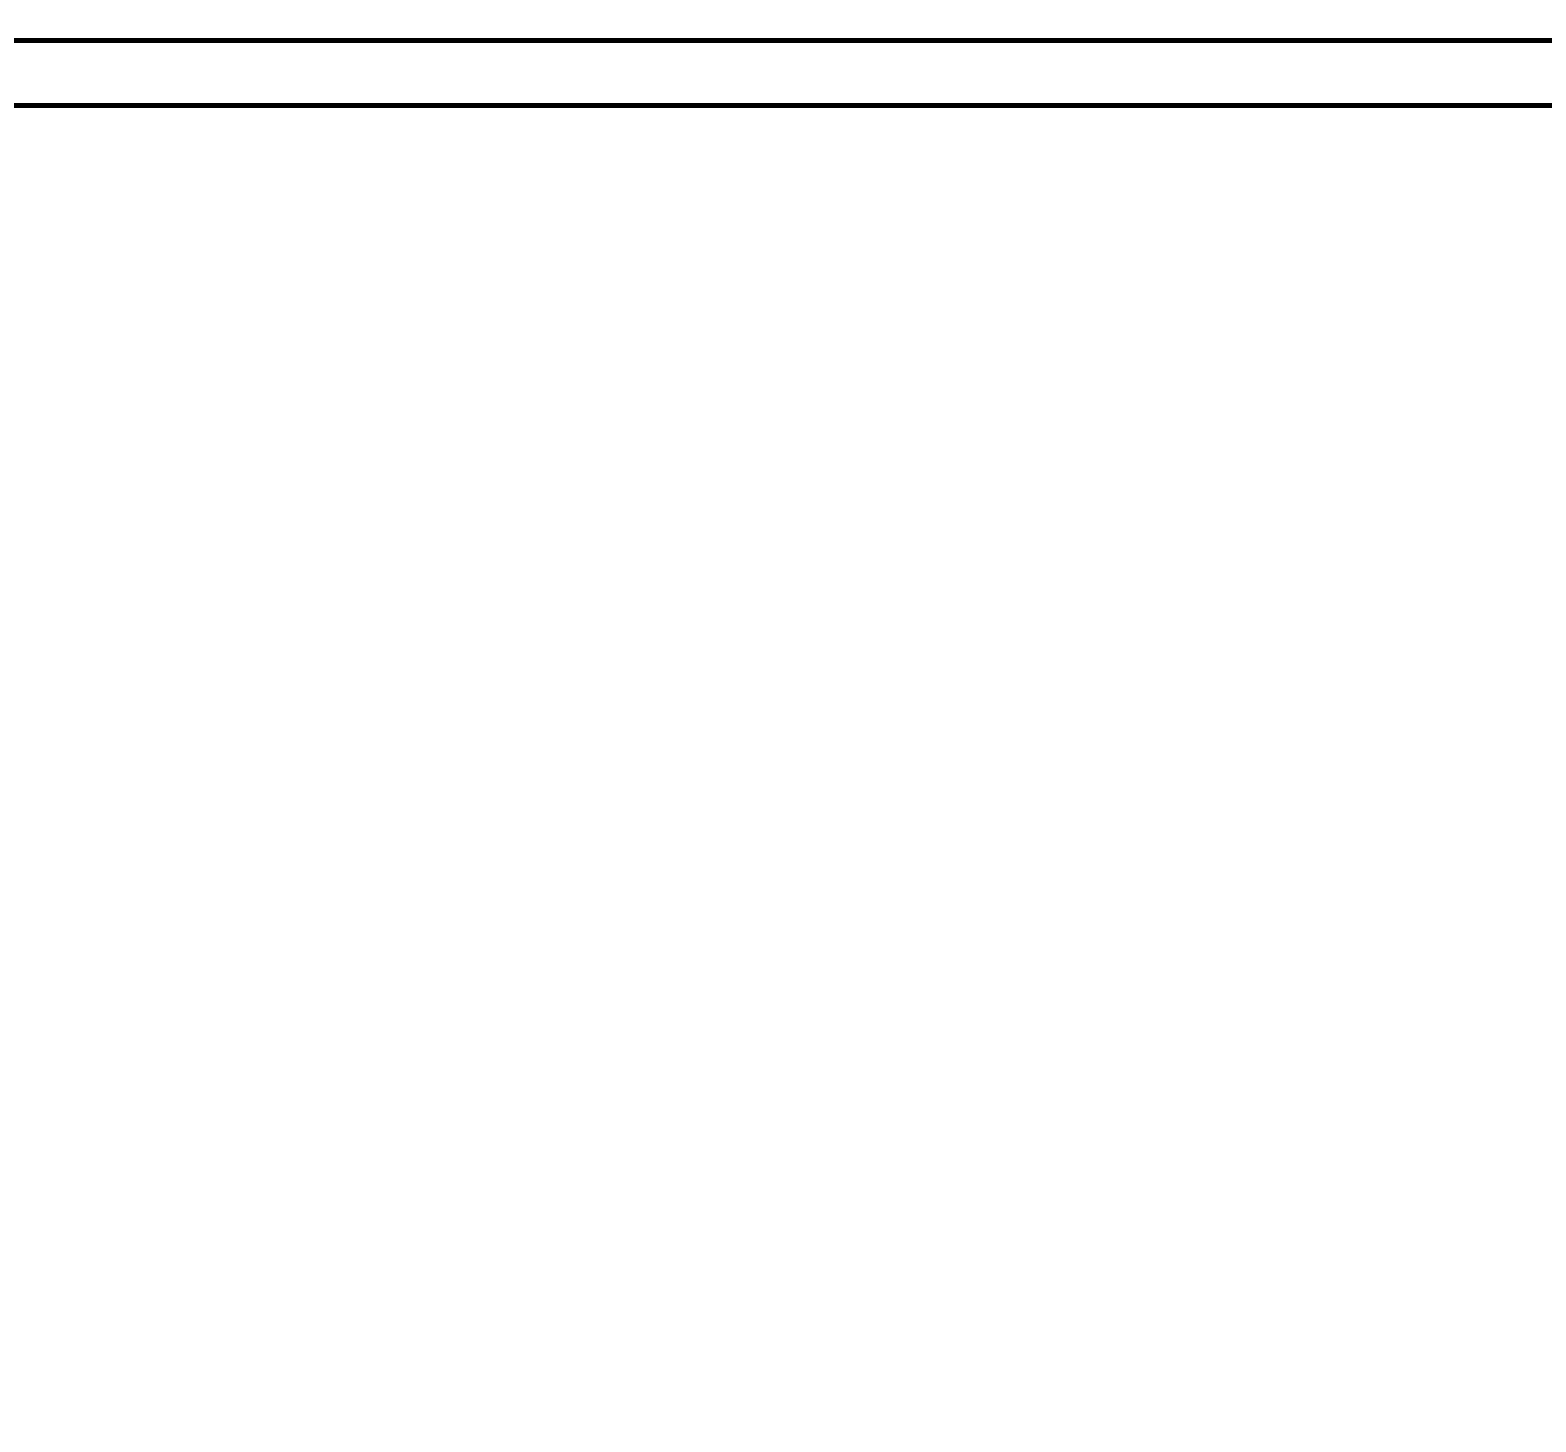  I want to click on fatty-acids-table, so click(783, 73).